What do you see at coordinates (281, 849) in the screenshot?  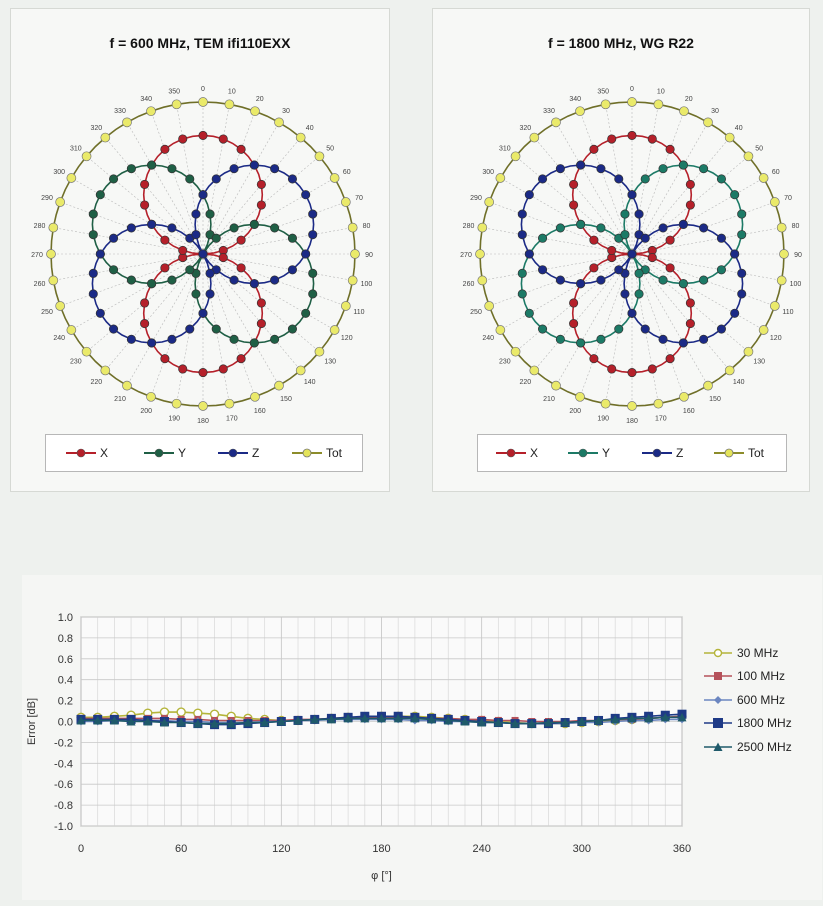 I see `x-tick-label: 120` at bounding box center [281, 849].